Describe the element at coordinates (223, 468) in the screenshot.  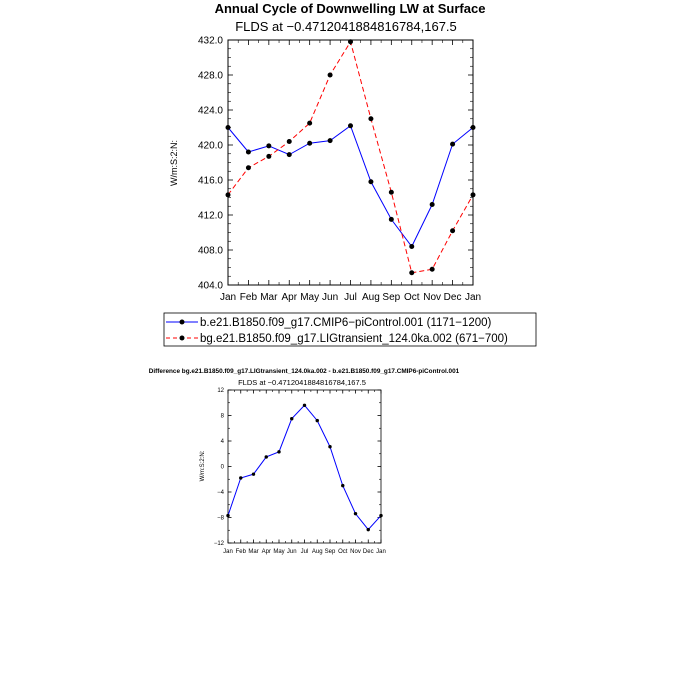
I see `y-tick-label: 0` at that location.